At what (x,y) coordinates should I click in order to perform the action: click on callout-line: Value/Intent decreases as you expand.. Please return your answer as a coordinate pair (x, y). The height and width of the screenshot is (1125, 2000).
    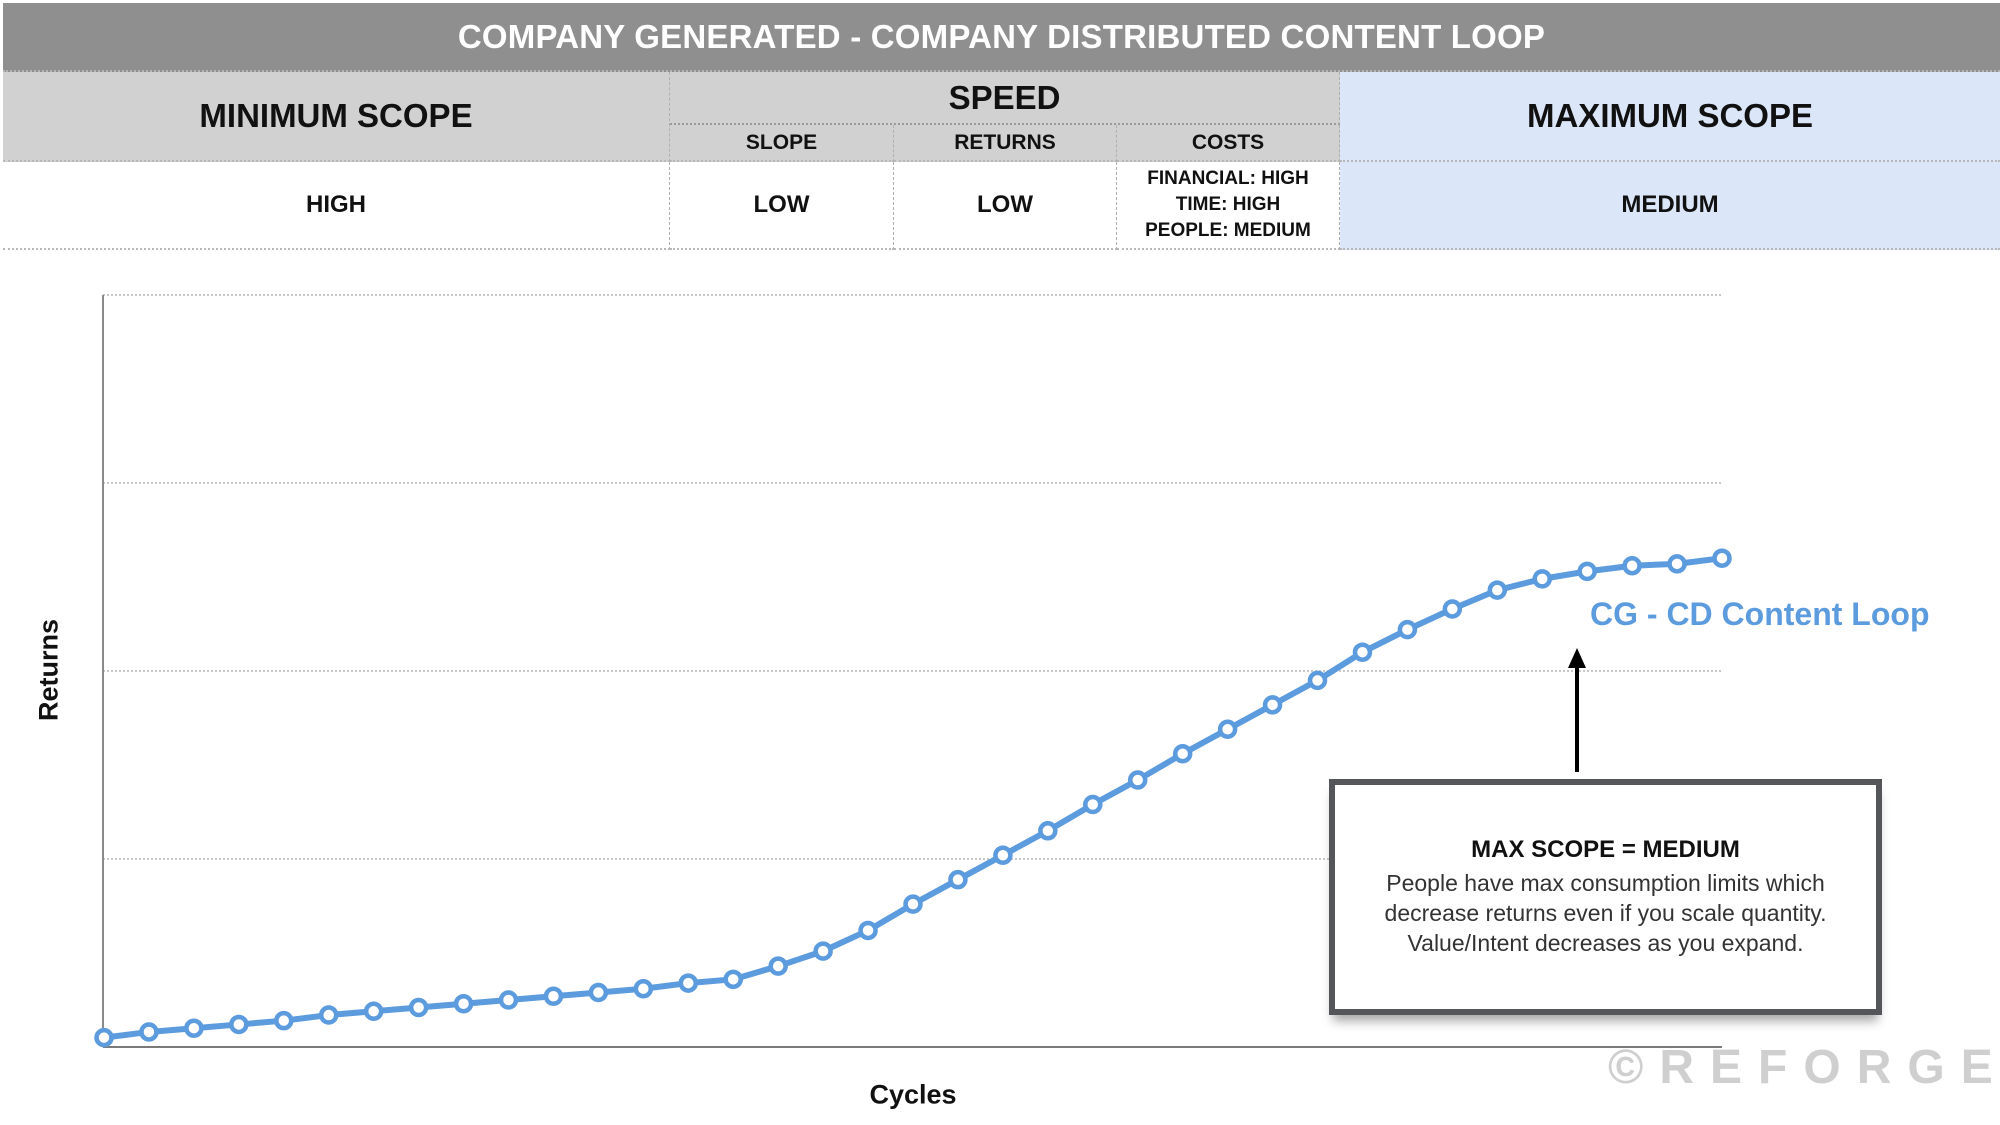
    Looking at the image, I should click on (1605, 943).